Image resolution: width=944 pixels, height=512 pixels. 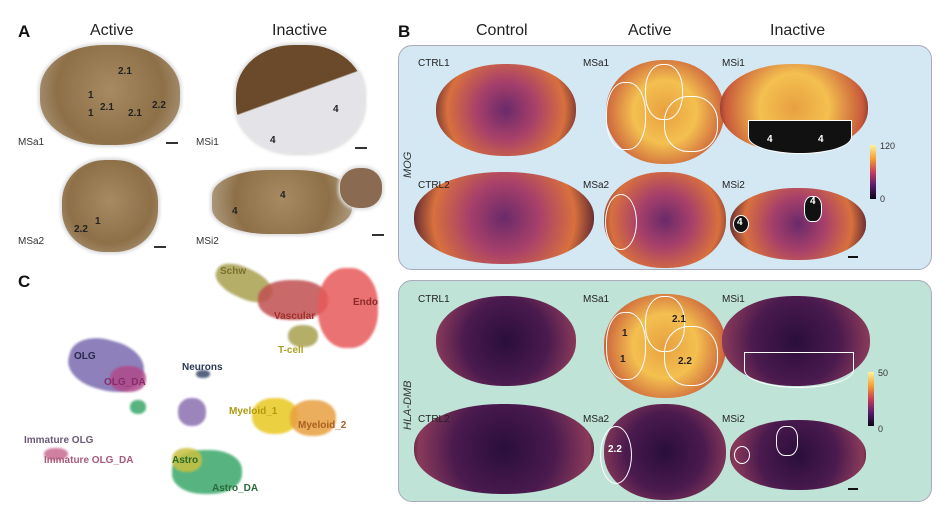 I want to click on mog-ctrl2, so click(x=504, y=218).